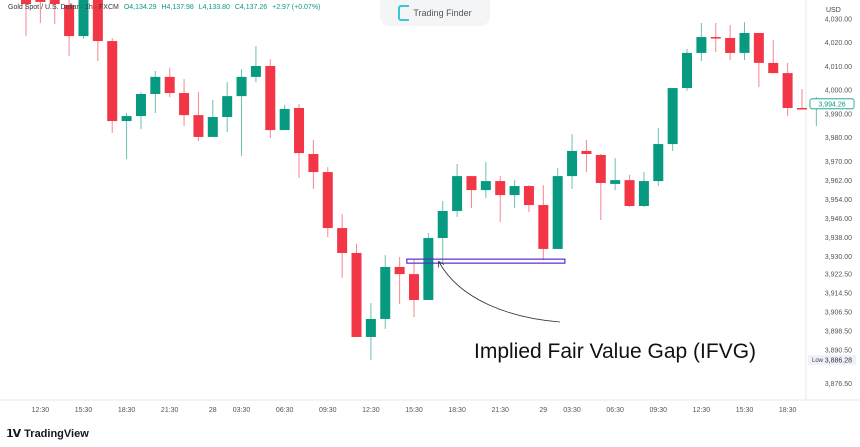  Describe the element at coordinates (47, 434) in the screenshot. I see `tradingview-logo: 𝟭𝗩 TradingView` at that location.